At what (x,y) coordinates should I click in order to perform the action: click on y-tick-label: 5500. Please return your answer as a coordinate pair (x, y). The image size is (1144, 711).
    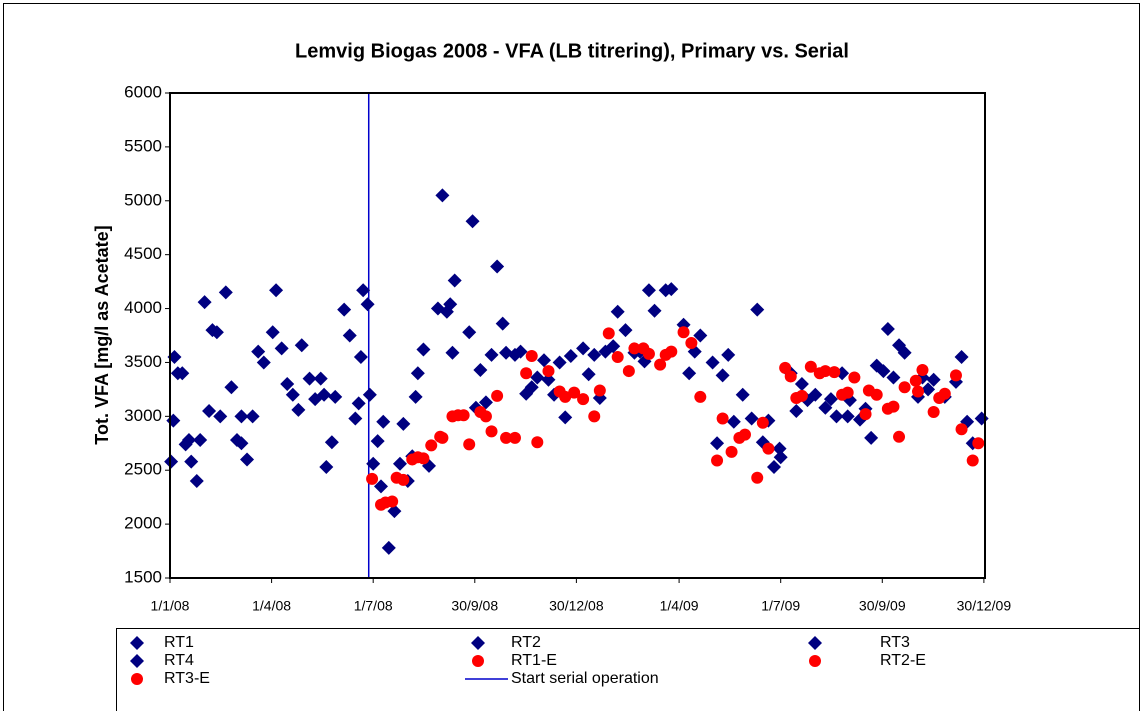
    Looking at the image, I should click on (143, 145).